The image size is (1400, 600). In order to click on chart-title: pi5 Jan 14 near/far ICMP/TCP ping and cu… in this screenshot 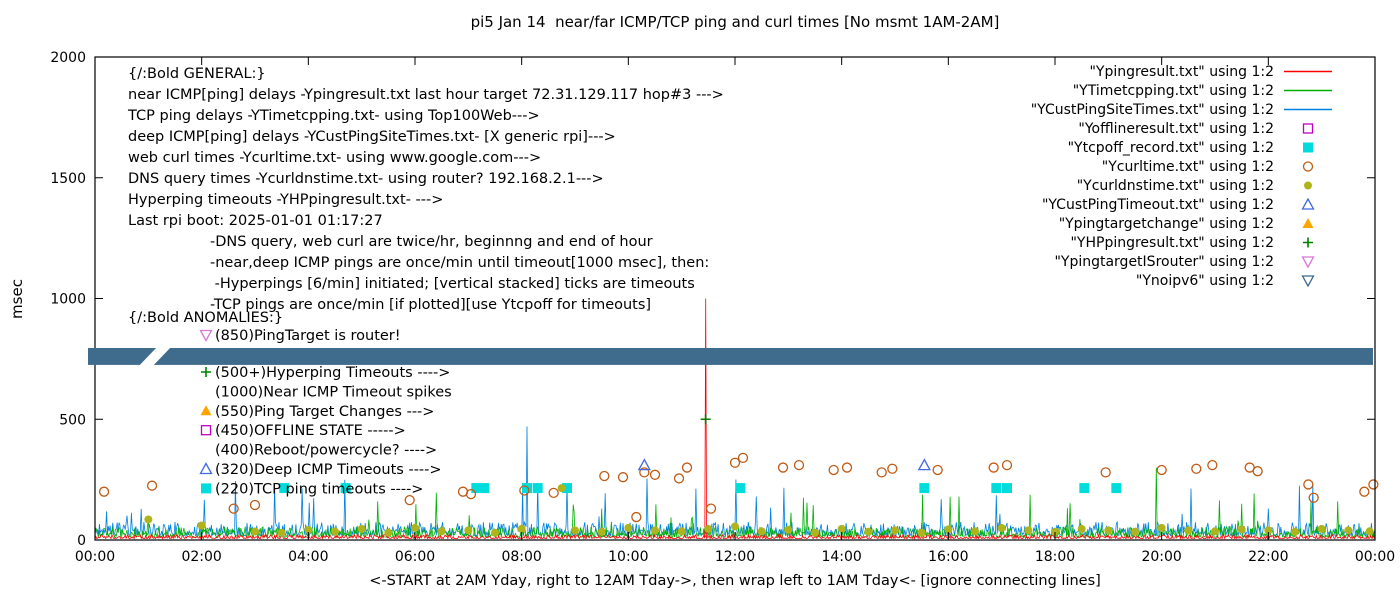, I will do `click(735, 22)`.